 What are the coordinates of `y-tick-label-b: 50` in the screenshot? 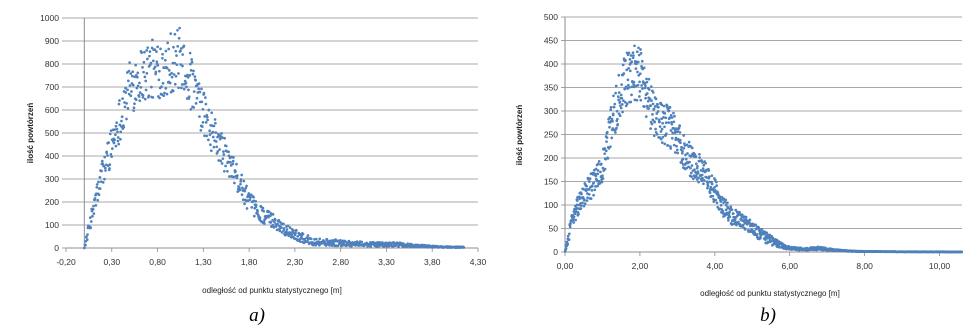 It's located at (554, 229).